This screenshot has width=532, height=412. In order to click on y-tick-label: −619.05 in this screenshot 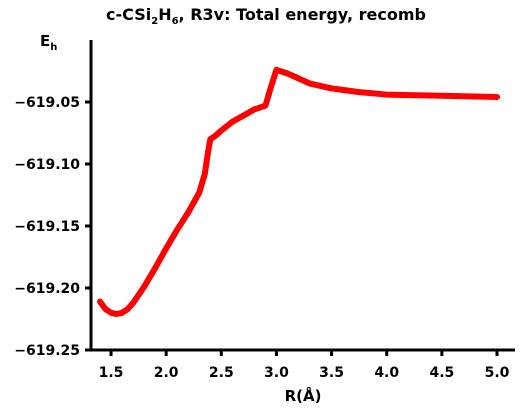, I will do `click(47, 103)`.